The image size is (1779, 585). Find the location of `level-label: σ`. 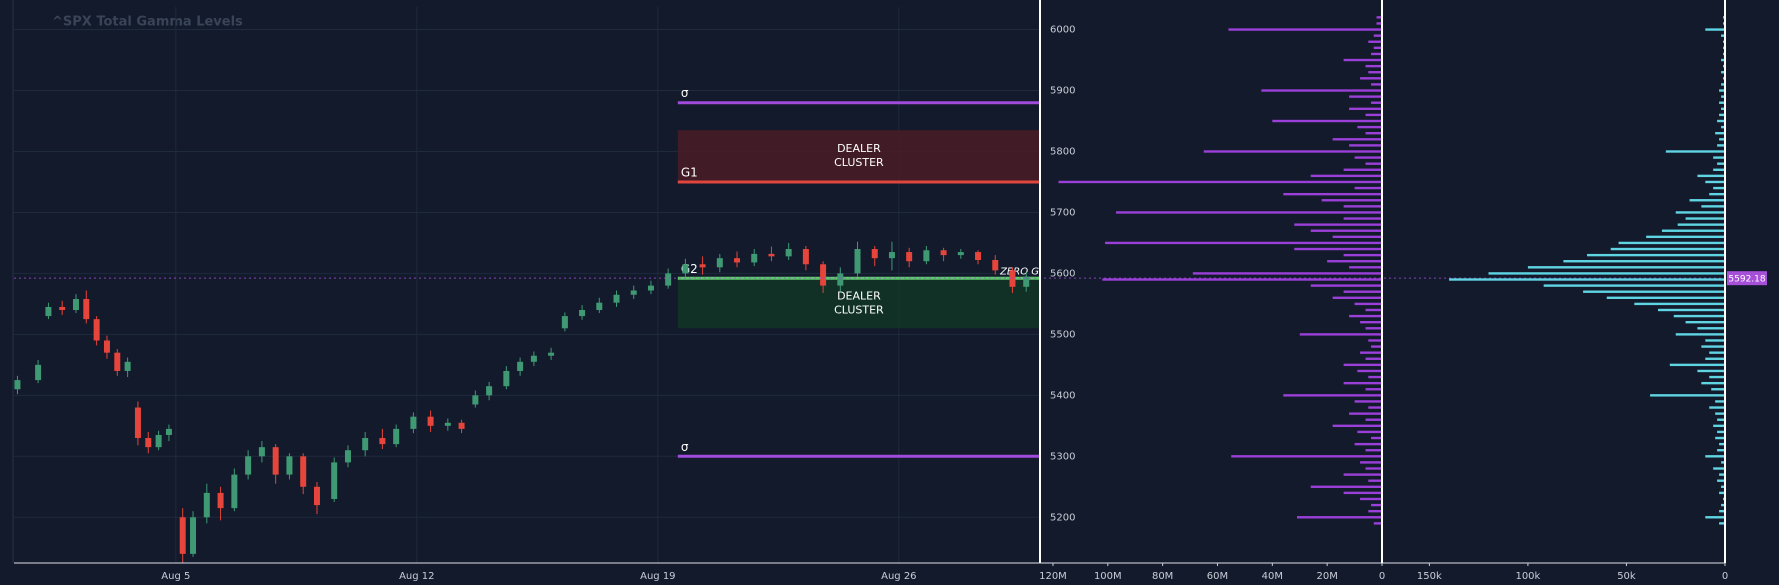

level-label: σ is located at coordinates (685, 447).